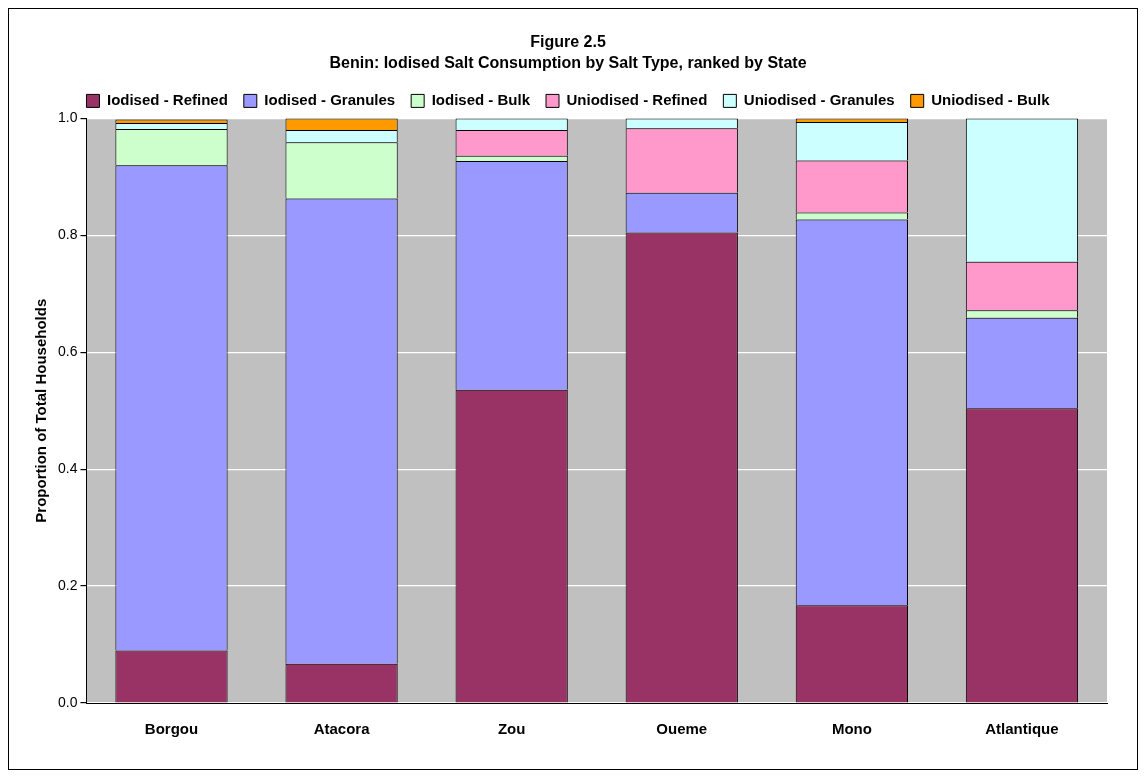 The image size is (1146, 778). What do you see at coordinates (67, 468) in the screenshot?
I see `y-tick-label: 0.4` at bounding box center [67, 468].